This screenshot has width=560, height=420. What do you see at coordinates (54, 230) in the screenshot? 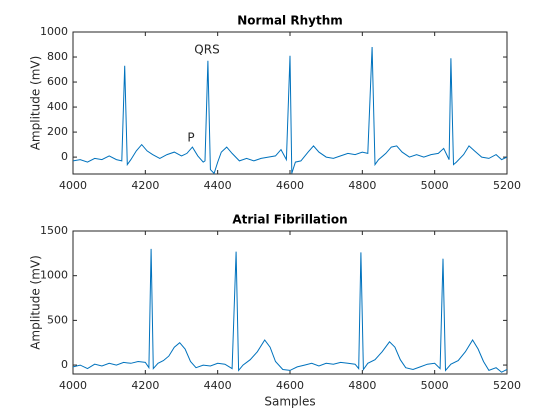
I see `y-tick-label: 1500` at bounding box center [54, 230].